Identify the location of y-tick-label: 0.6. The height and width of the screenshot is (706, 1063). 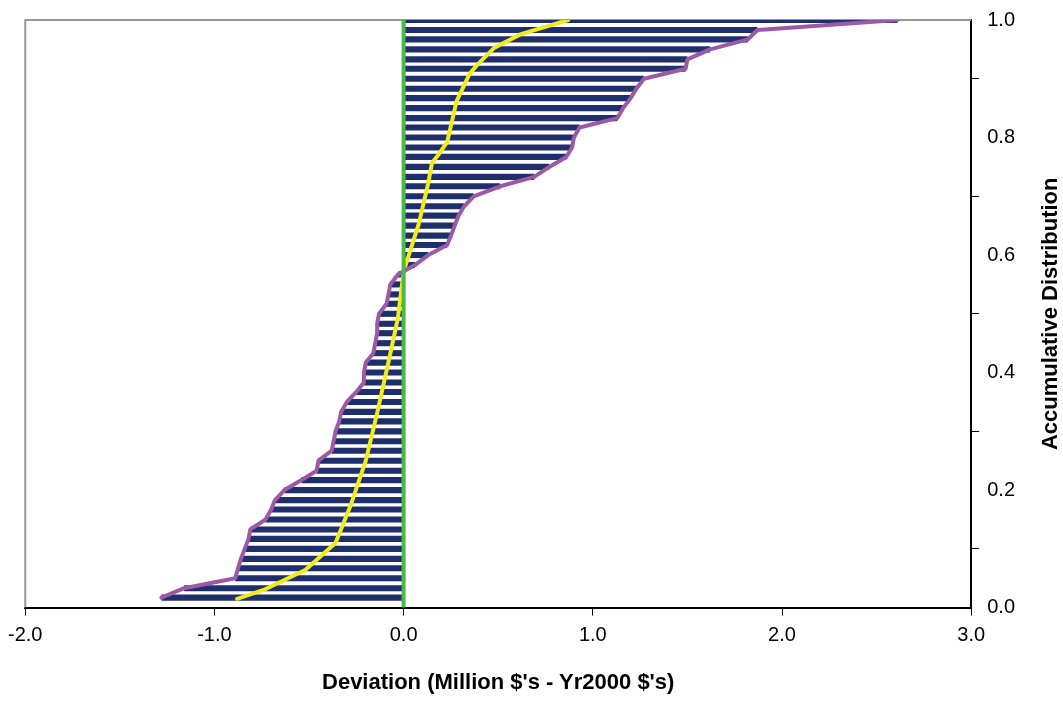
(1001, 253).